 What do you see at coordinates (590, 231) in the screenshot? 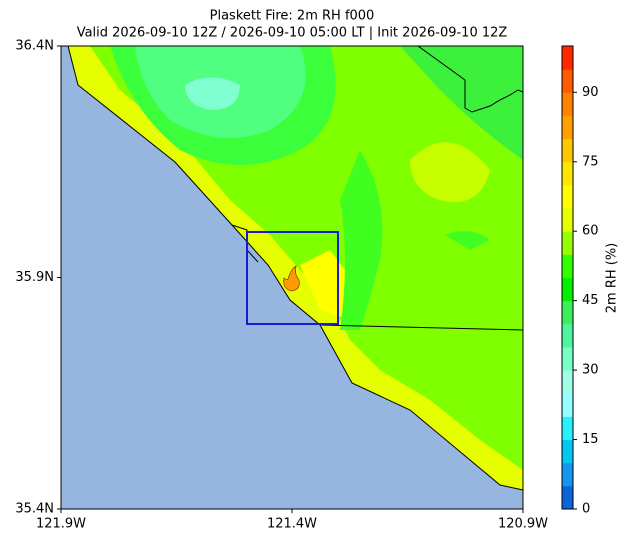
I see `colorbar-tick-label: 60` at bounding box center [590, 231].